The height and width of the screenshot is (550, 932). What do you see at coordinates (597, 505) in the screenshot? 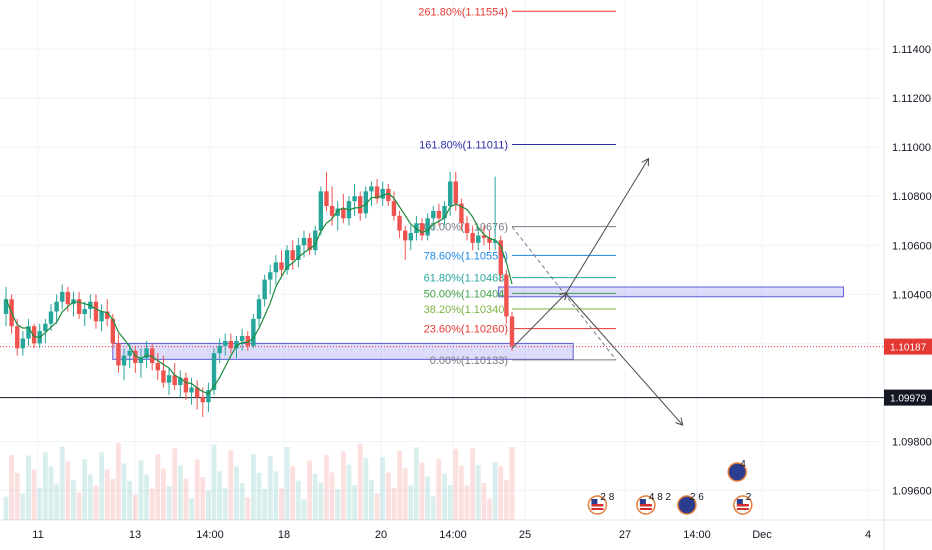
I see `flag-stripe` at bounding box center [597, 505].